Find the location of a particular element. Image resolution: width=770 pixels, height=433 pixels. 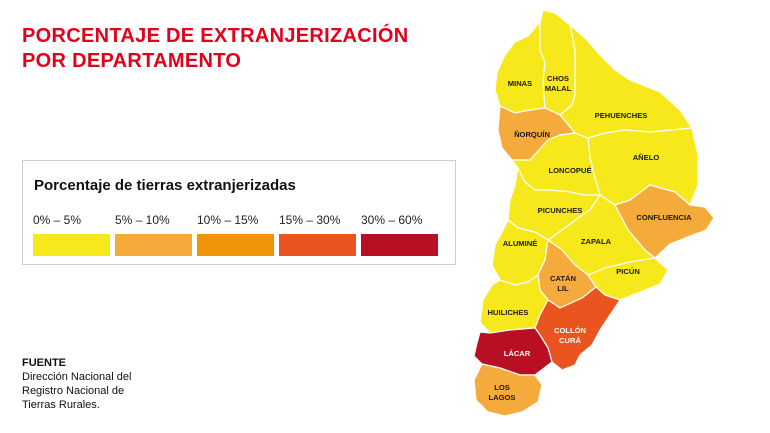

map-label: MINAS is located at coordinates (520, 83).